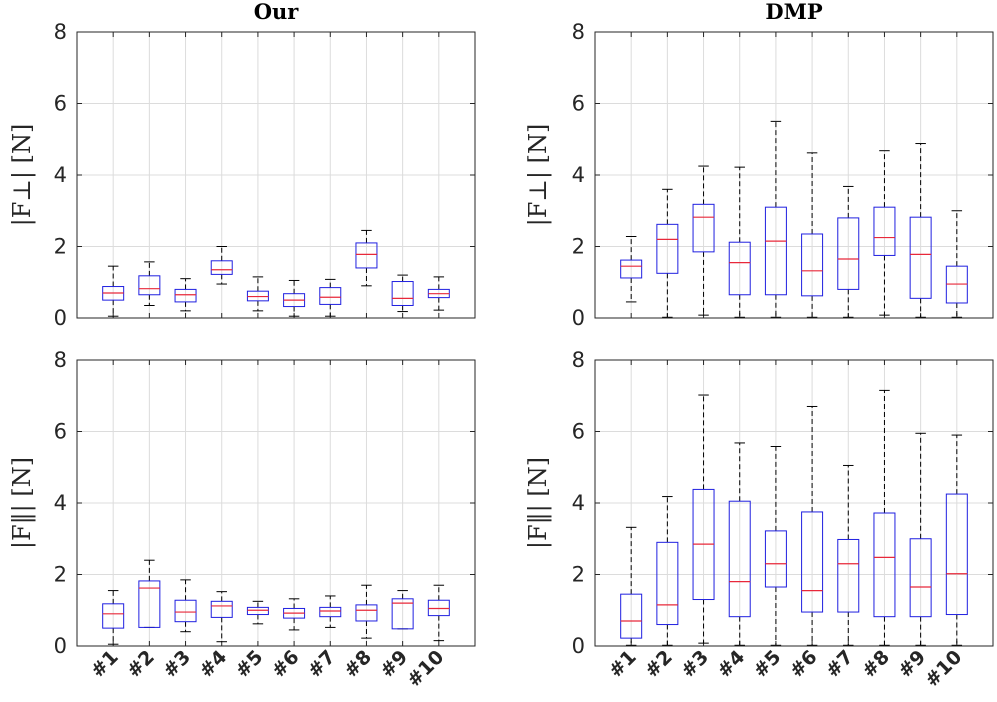  Describe the element at coordinates (22, 175) in the screenshot. I see `y-axis-label: |F⊥| [N]` at that location.